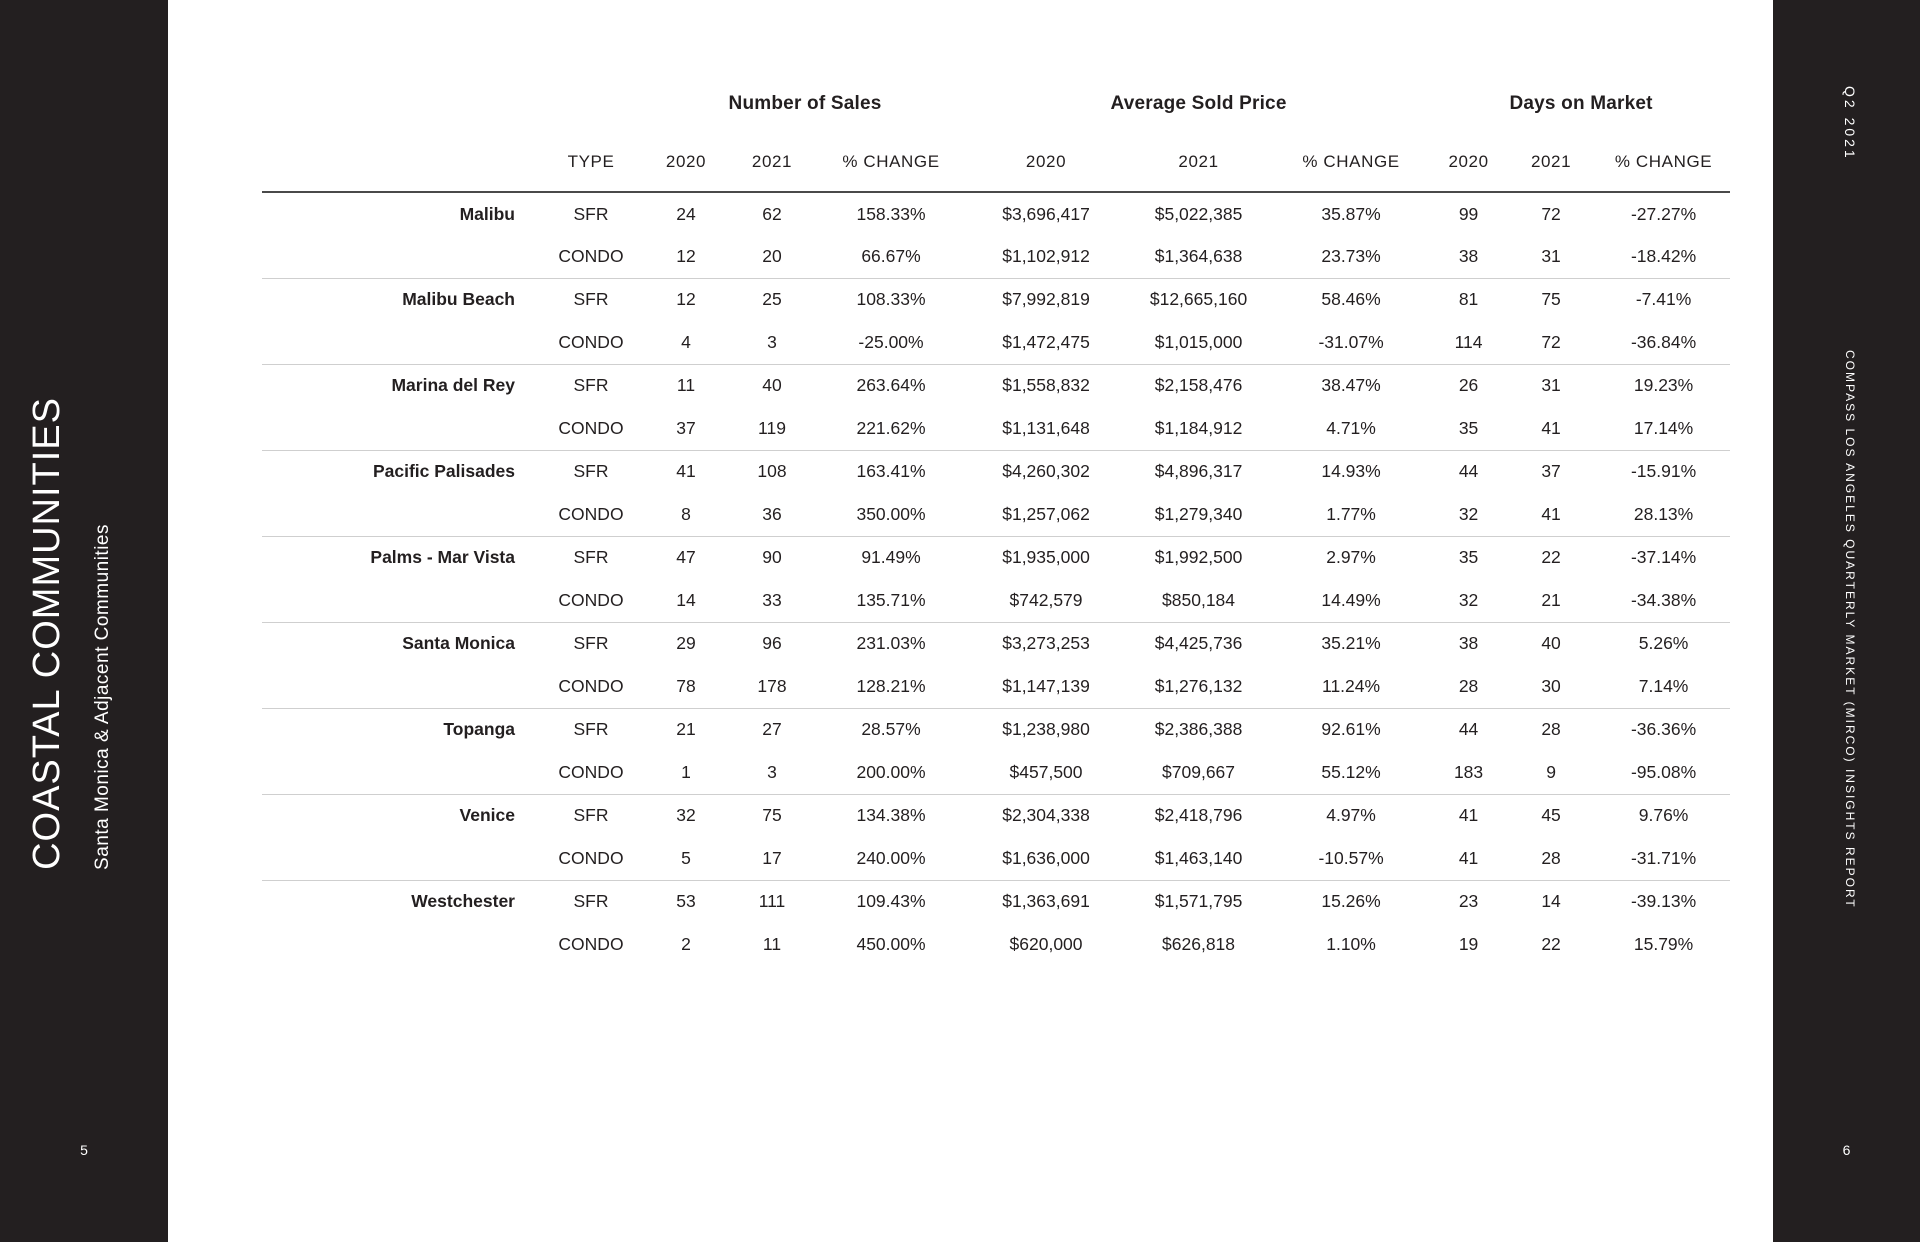 The height and width of the screenshot is (1242, 1920). I want to click on cell-sales-change: -25.00%, so click(891, 341).